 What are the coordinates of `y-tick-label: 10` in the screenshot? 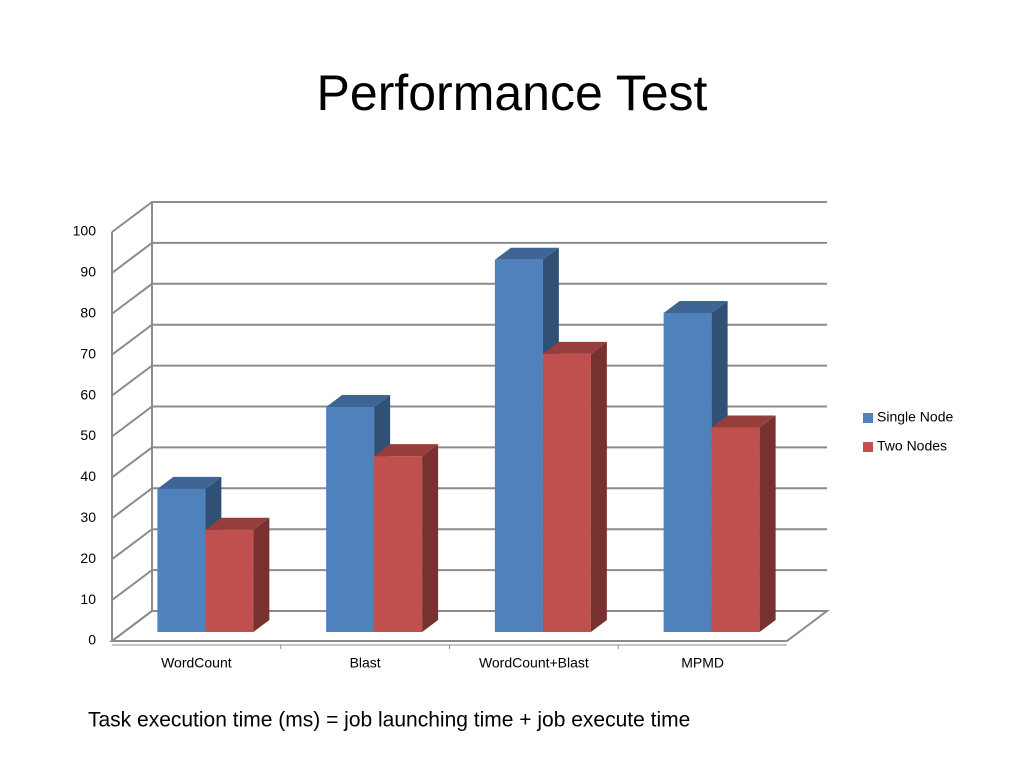 It's located at (88, 599).